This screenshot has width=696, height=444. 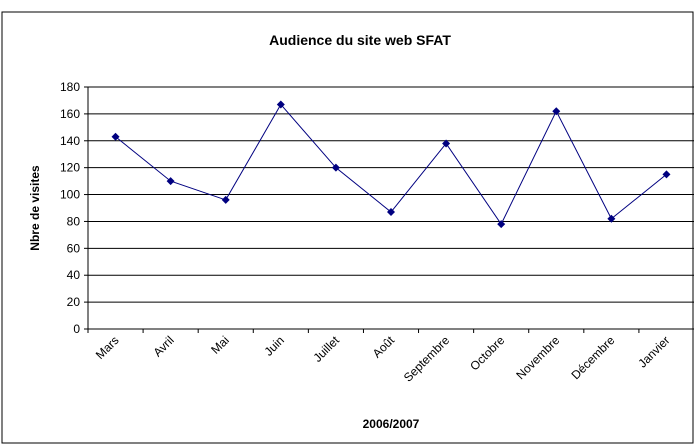 I want to click on y-axis-label: Nbre de visites, so click(x=35, y=208).